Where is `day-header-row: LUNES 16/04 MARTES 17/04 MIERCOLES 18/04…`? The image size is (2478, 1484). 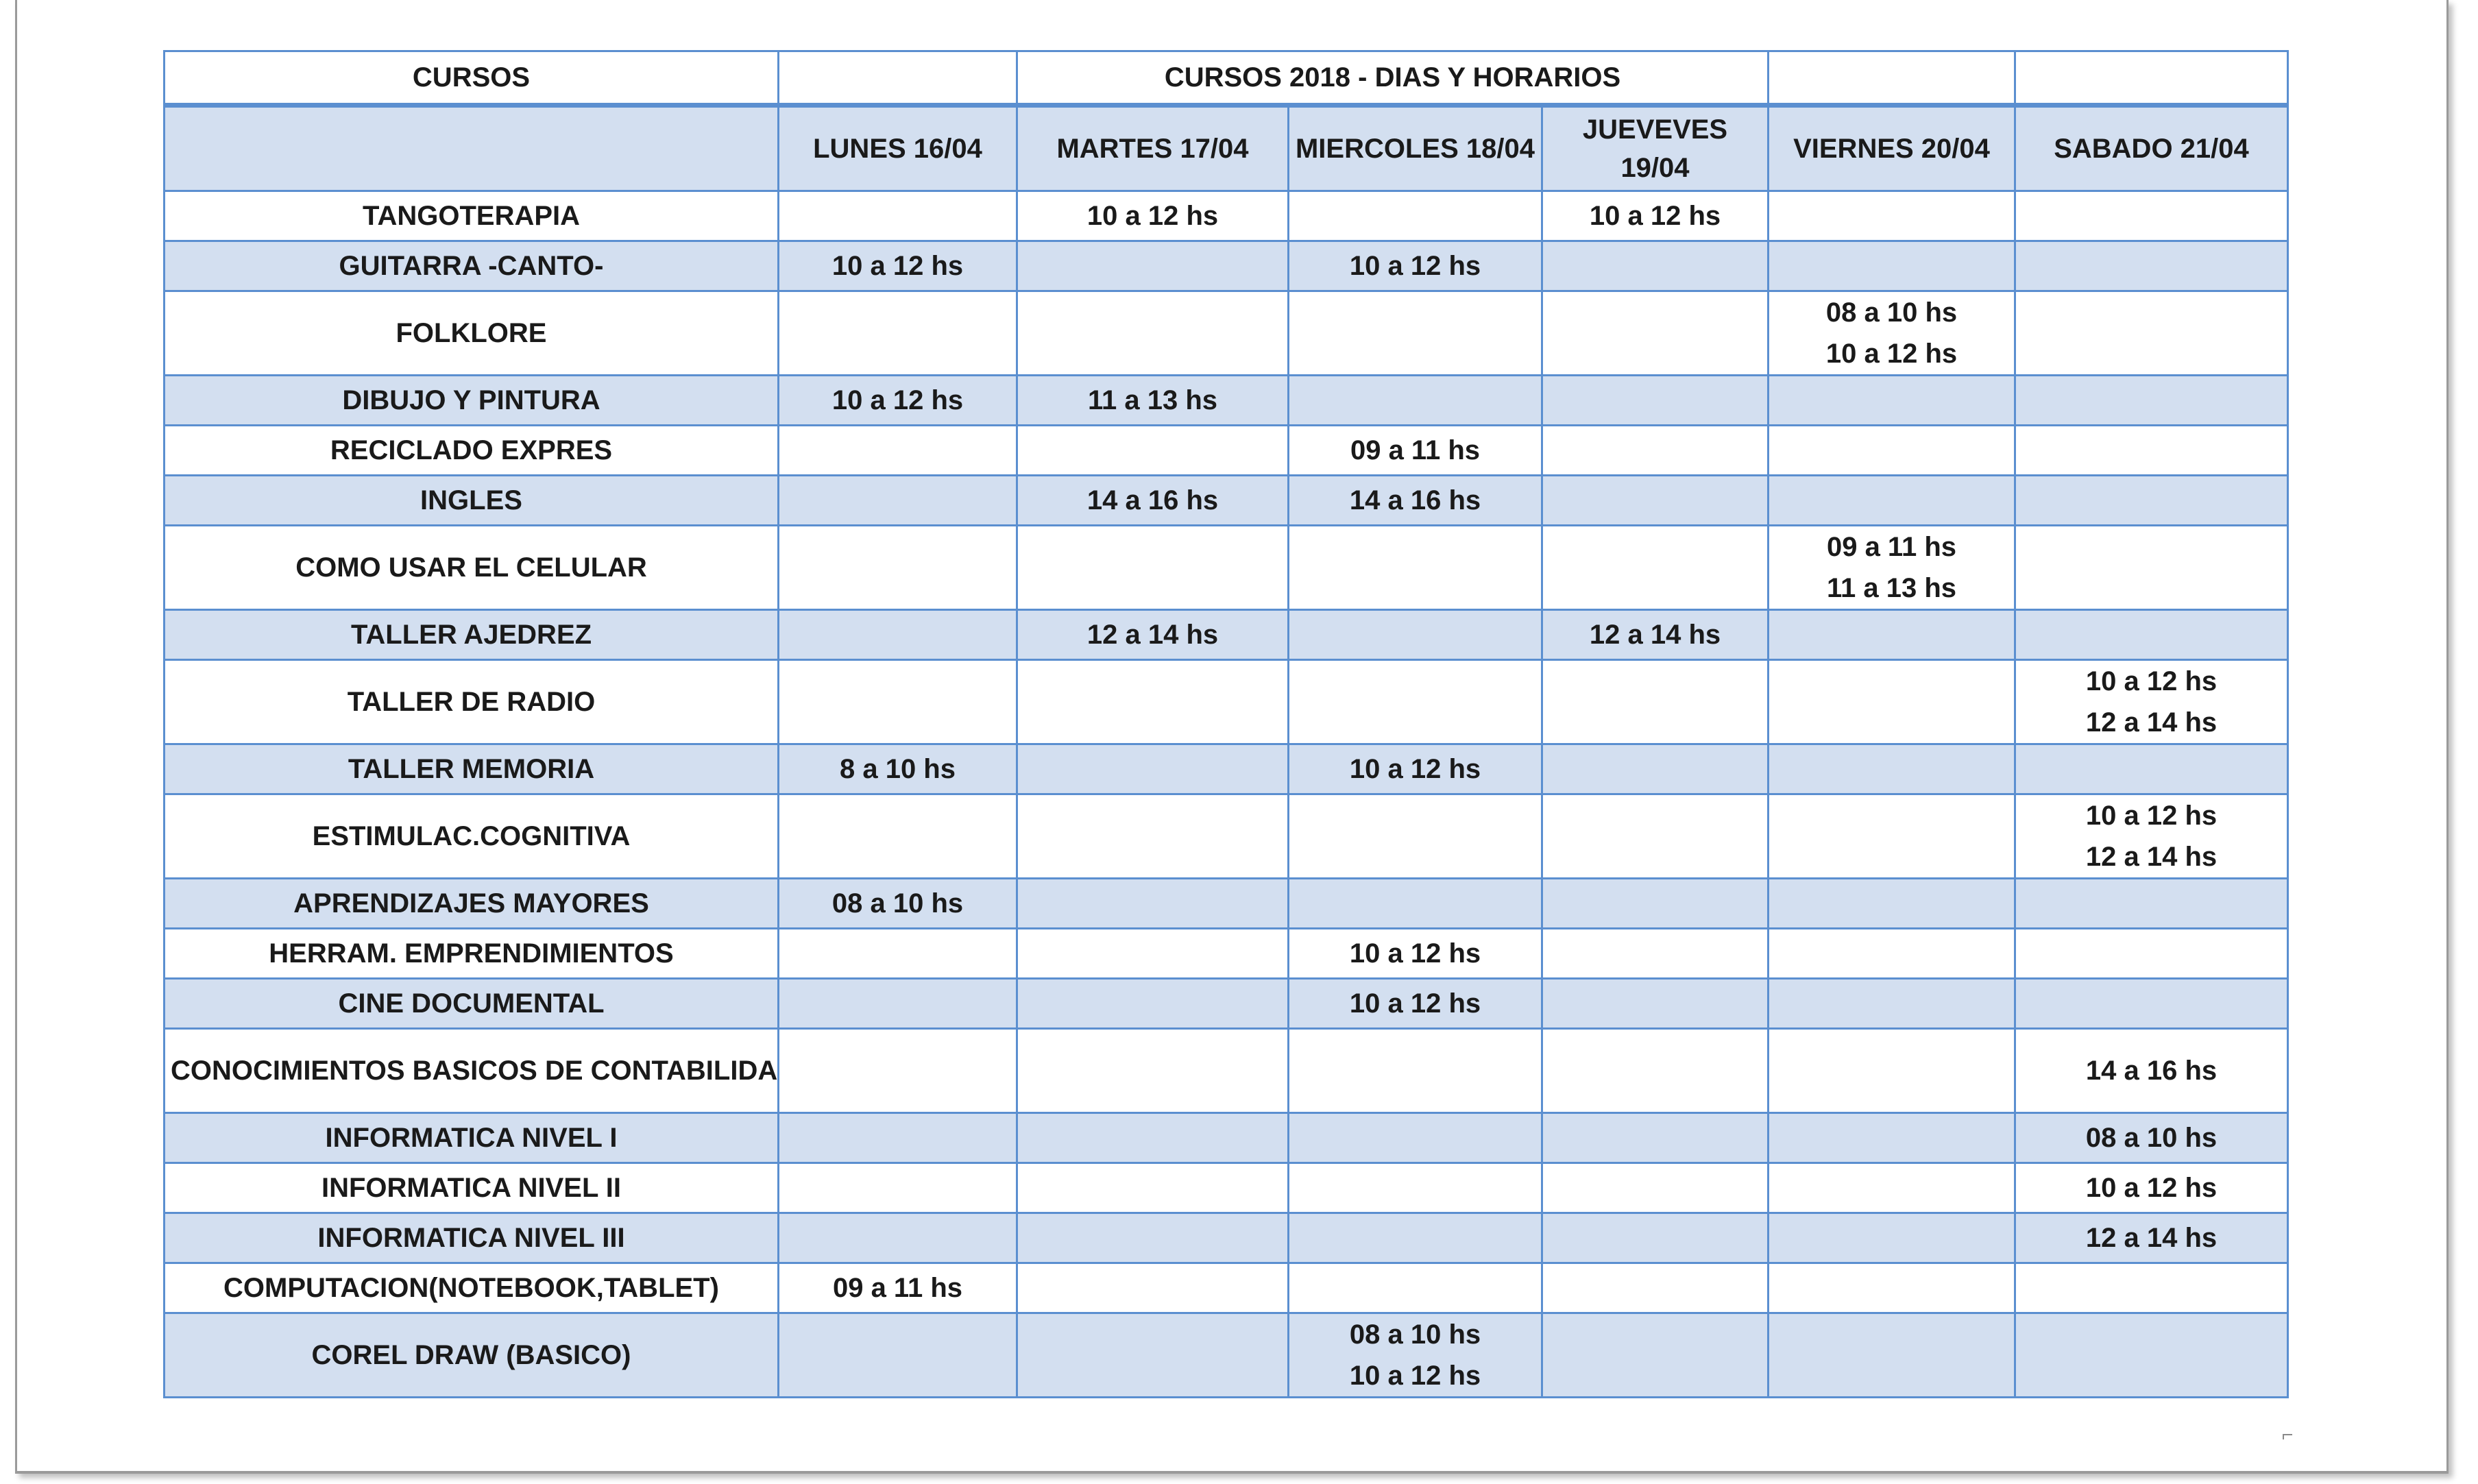 day-header-row: LUNES 16/04 MARTES 17/04 MIERCOLES 18/04… is located at coordinates (1226, 148).